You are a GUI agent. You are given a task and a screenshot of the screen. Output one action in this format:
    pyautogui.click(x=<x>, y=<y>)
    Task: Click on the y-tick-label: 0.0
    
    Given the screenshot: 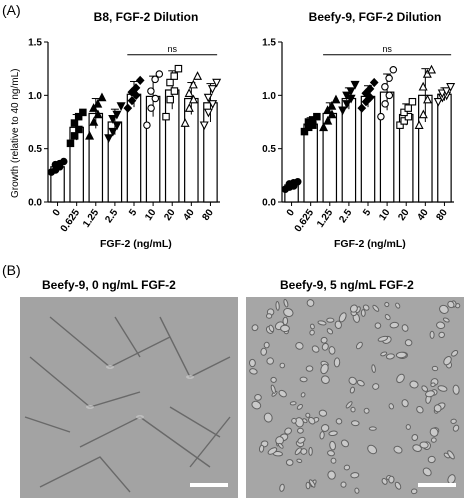 What is the action you would take?
    pyautogui.click(x=269, y=203)
    